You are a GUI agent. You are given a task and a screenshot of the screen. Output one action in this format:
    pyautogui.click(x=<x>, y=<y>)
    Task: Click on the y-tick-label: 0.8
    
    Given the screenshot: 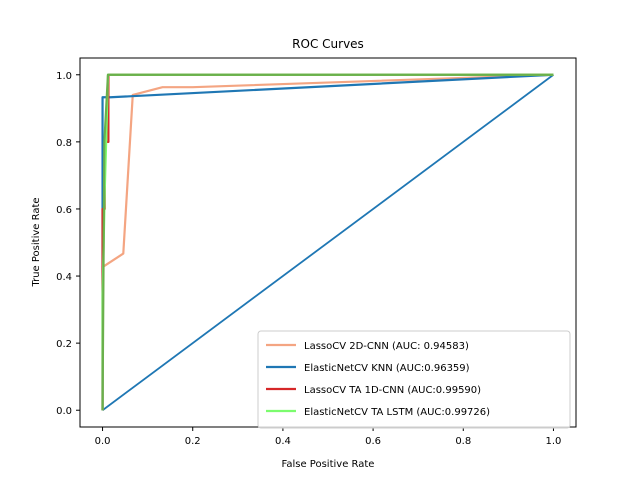 What is the action you would take?
    pyautogui.click(x=64, y=143)
    